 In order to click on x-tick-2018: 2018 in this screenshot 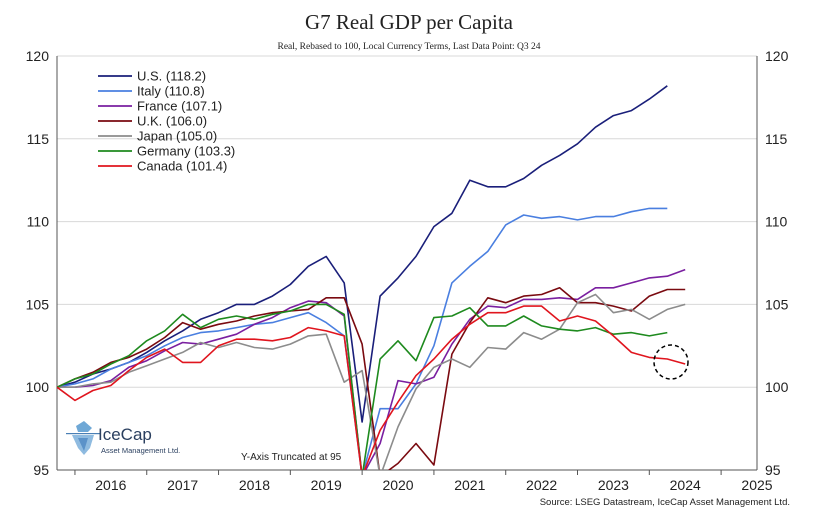, I will do `click(254, 485)`.